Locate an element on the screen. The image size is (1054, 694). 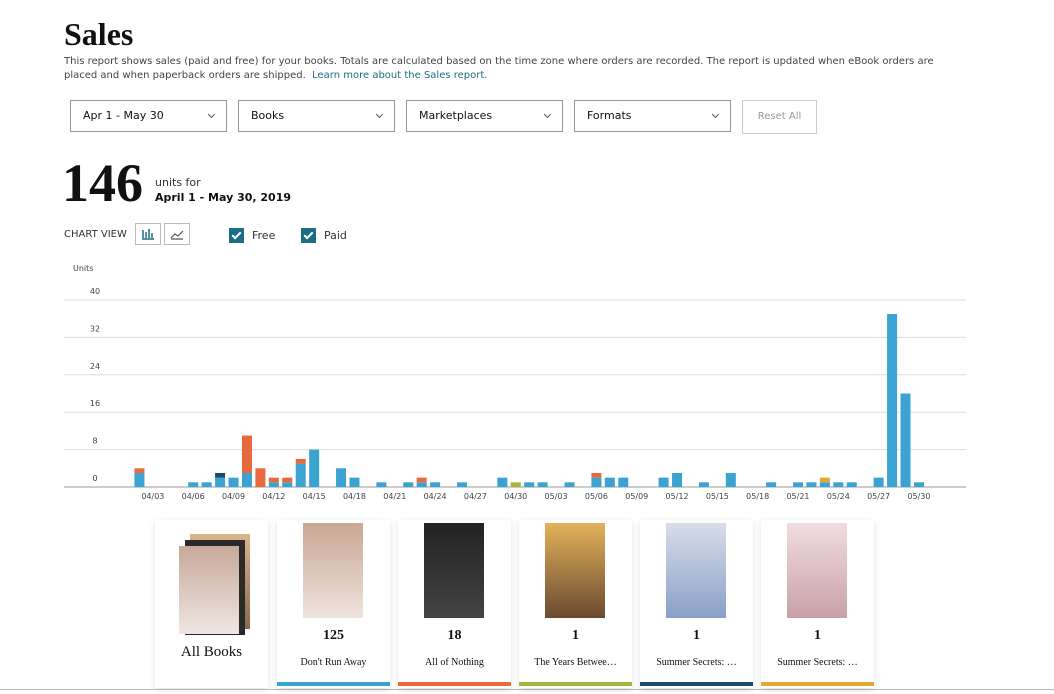
x-tick-label: 05/18 is located at coordinates (757, 496).